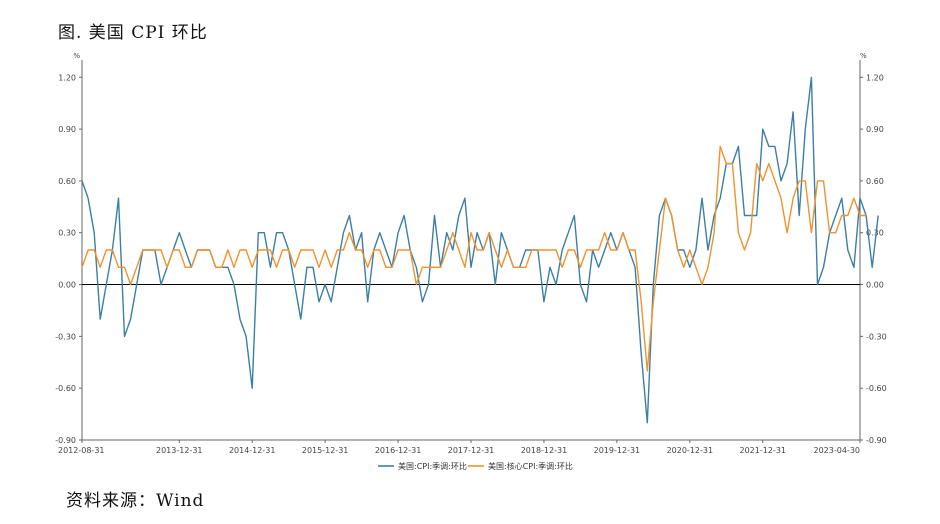  I want to click on left-y-tick-label: 0.30, so click(67, 233).